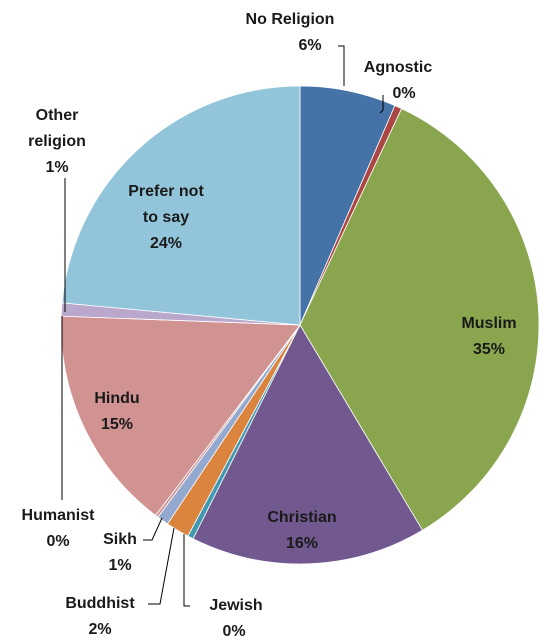 The width and height of the screenshot is (540, 641). Describe the element at coordinates (166, 217) in the screenshot. I see `label-prefer-not-to-say-name: to say` at that location.